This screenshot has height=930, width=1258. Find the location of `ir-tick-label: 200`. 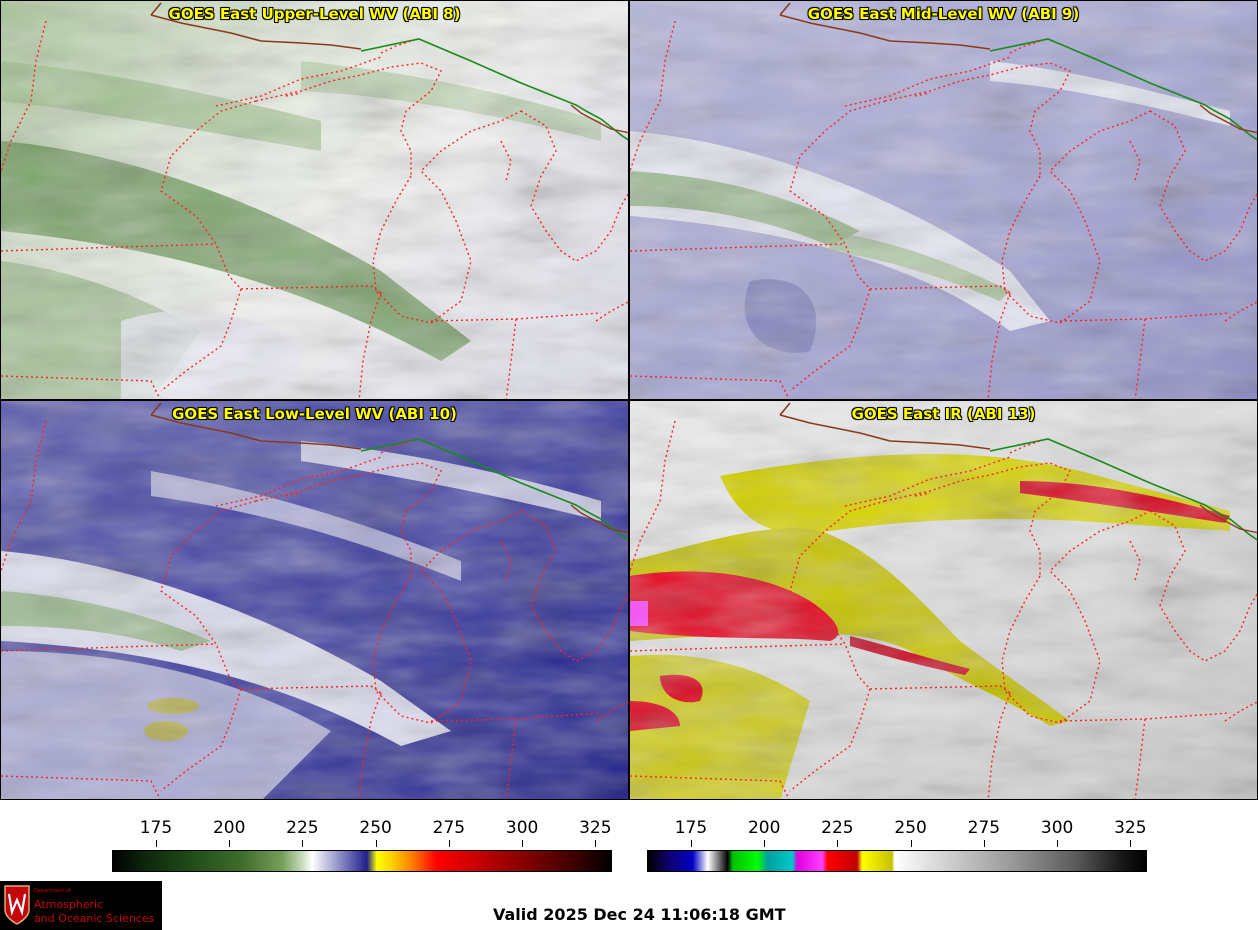

ir-tick-label: 200 is located at coordinates (764, 828).